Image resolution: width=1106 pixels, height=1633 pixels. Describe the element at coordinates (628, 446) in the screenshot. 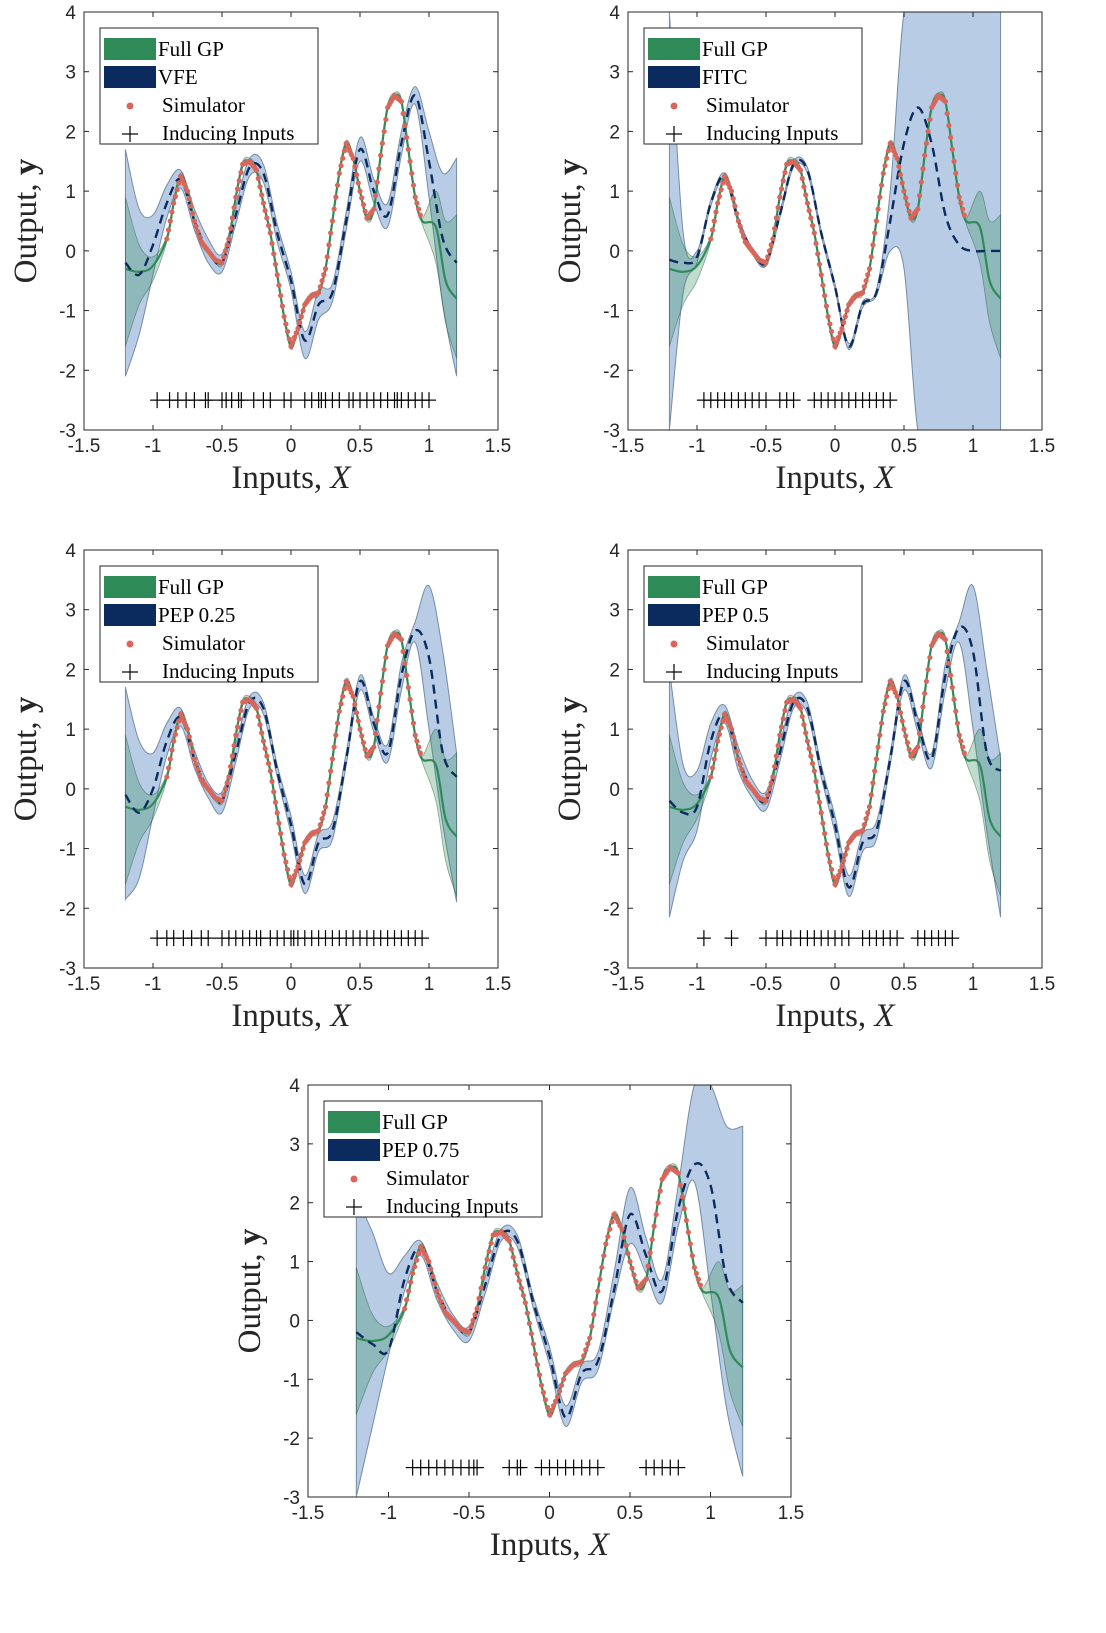

I see `x-tick-label: -1.5` at that location.